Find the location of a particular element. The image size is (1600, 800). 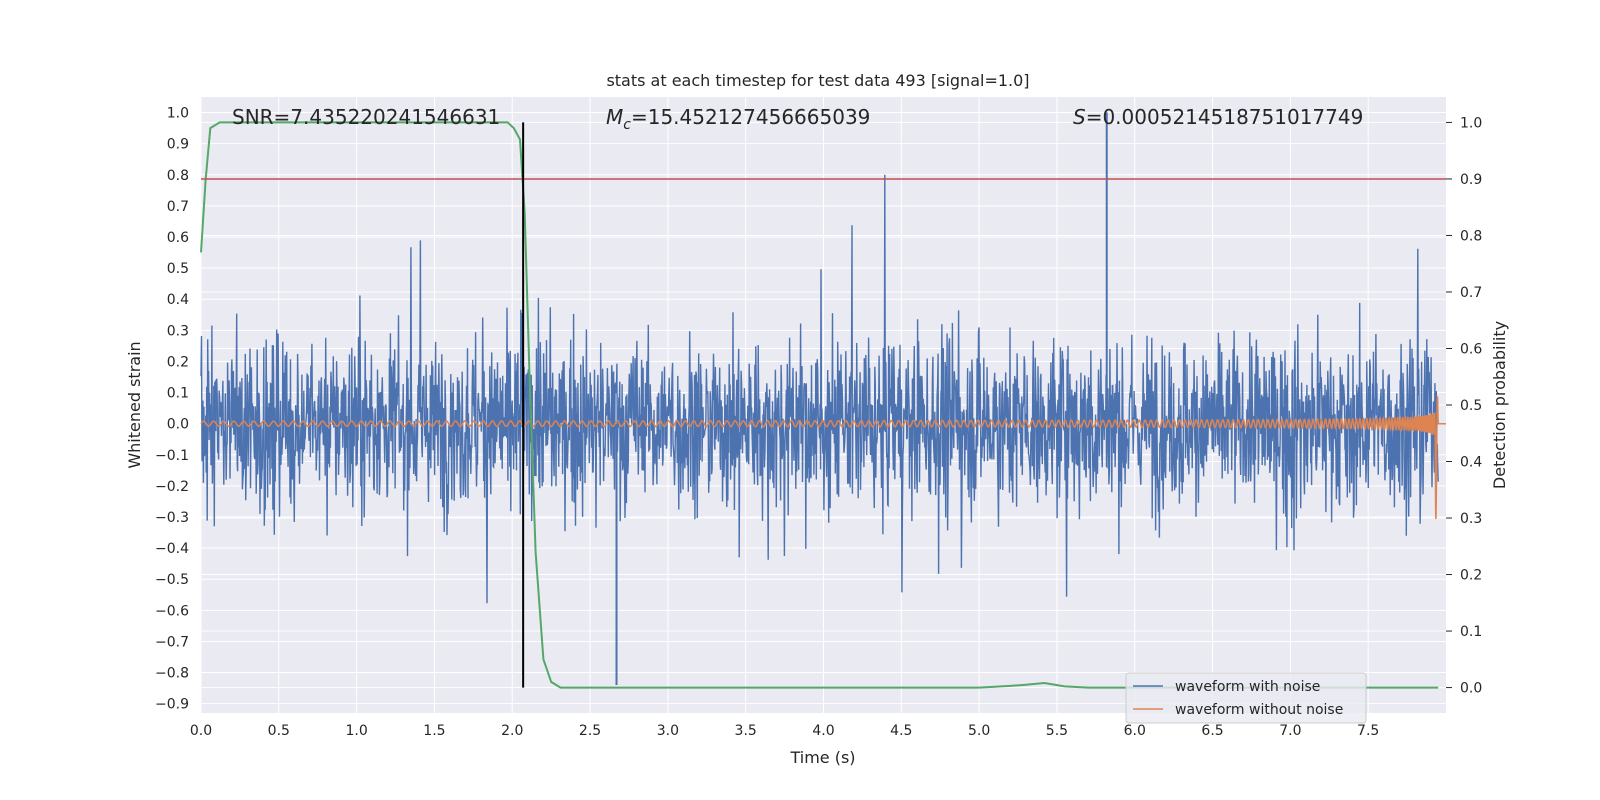

y-tick-label: 0.5 is located at coordinates (178, 269).